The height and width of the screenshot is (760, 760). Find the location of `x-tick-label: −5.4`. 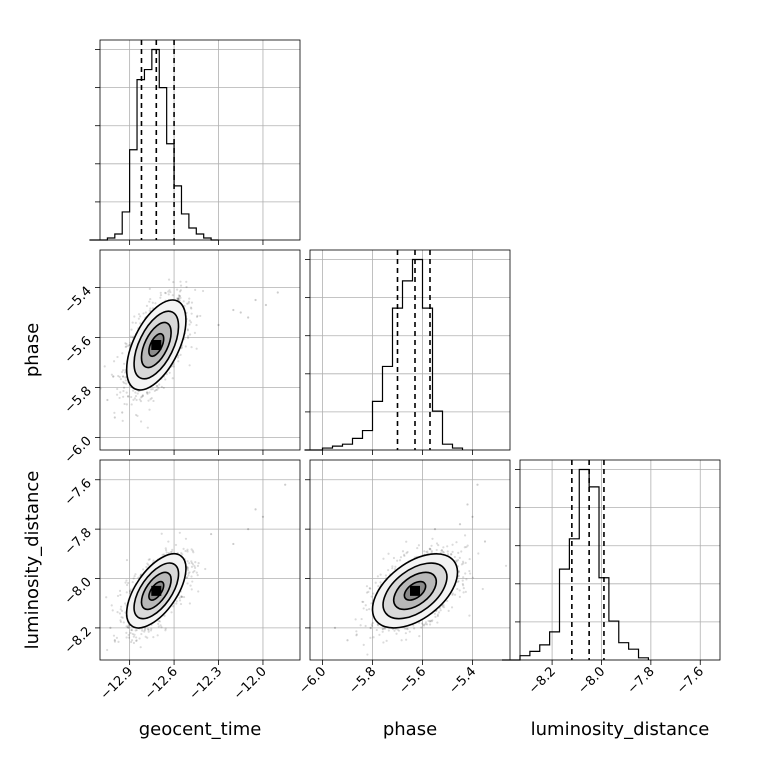

x-tick-label: −5.4 is located at coordinates (462, 680).